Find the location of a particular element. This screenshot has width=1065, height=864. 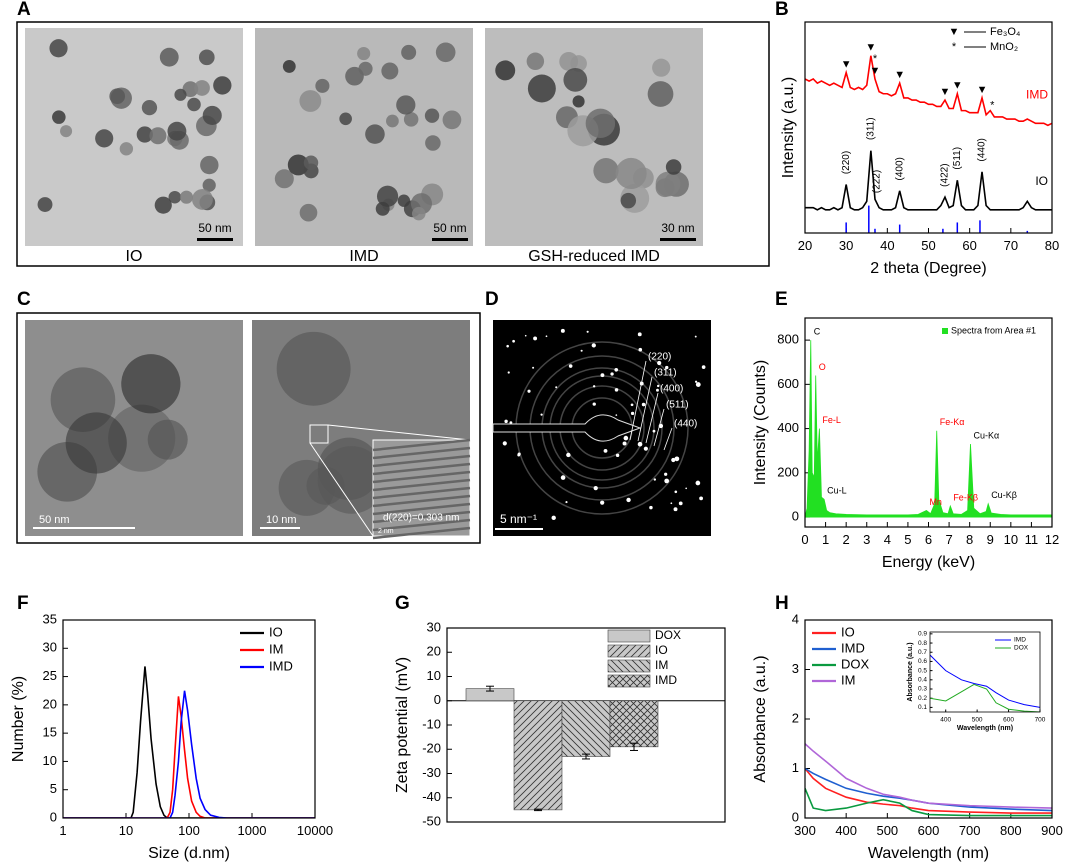

y-tick-label: 10 is located at coordinates (50, 760).